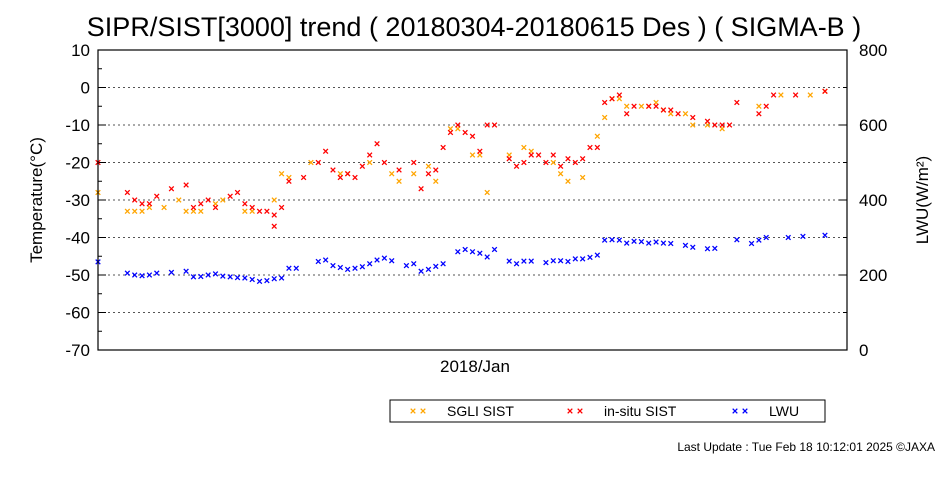  What do you see at coordinates (607, 411) in the screenshot?
I see `legend: SGLI SIST in-situ SIST LWU` at bounding box center [607, 411].